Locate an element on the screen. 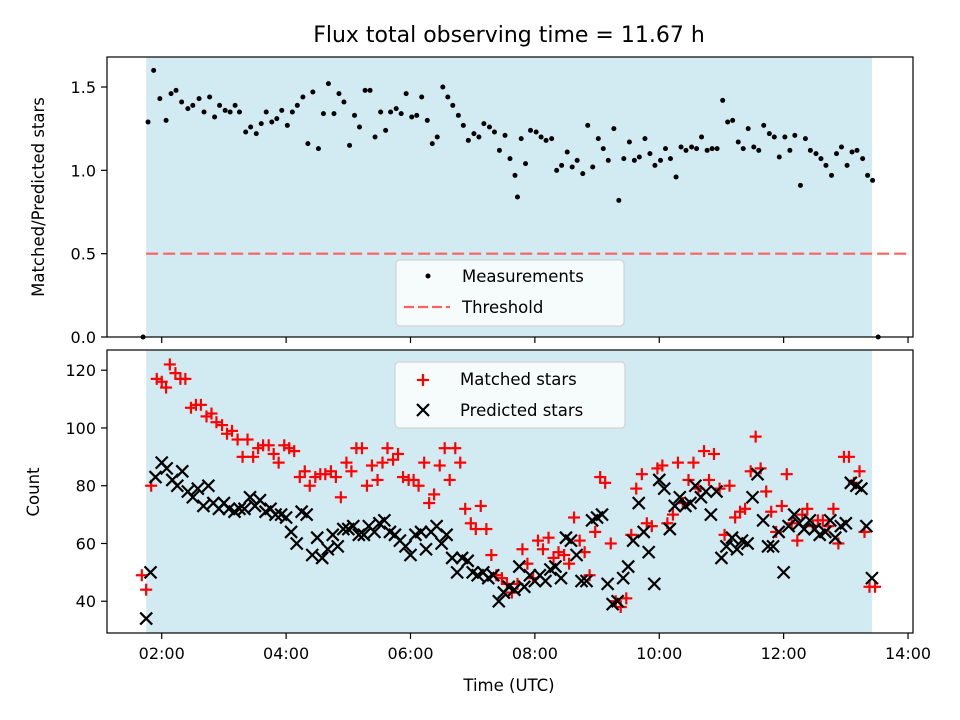 The width and height of the screenshot is (960, 720). y-tick-label: 100 is located at coordinates (80, 428).